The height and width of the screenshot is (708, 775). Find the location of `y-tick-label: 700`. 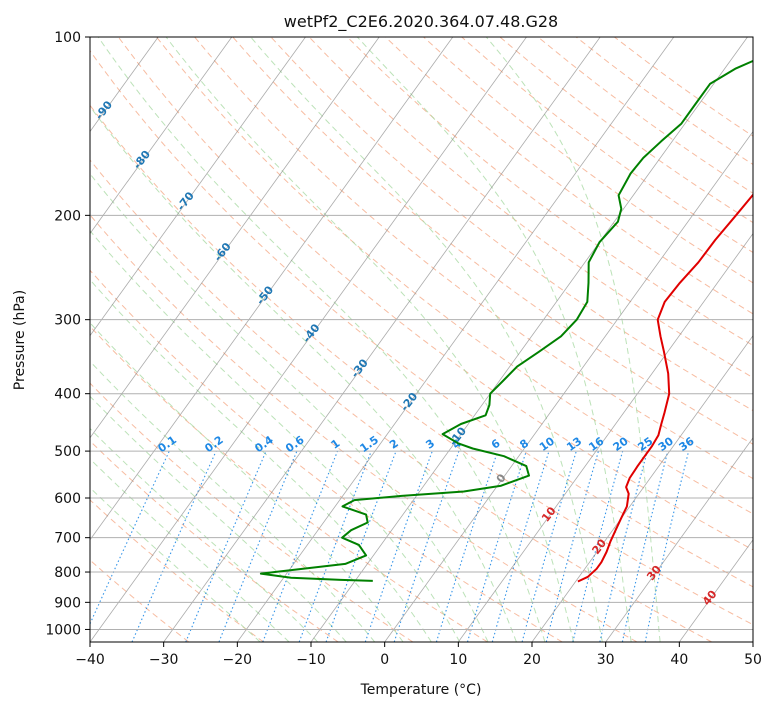

y-tick-label: 700 is located at coordinates (67, 539).